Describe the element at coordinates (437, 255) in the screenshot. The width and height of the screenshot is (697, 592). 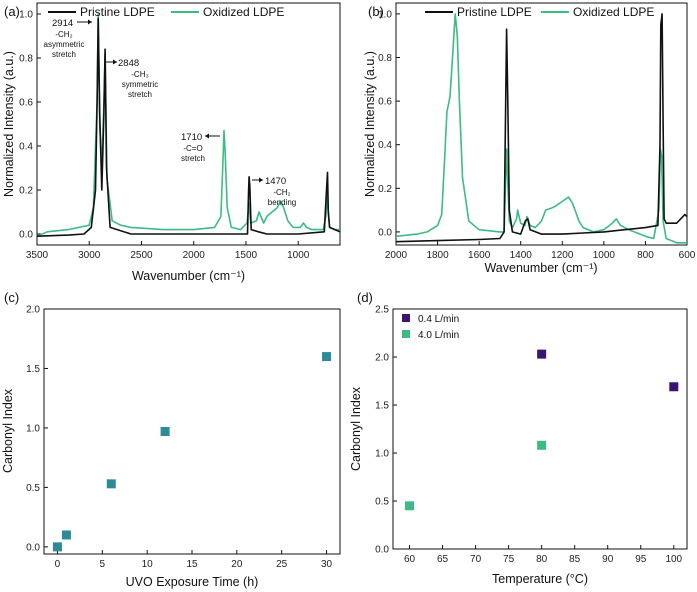
I see `panel-b-xtick-label: 1800` at that location.